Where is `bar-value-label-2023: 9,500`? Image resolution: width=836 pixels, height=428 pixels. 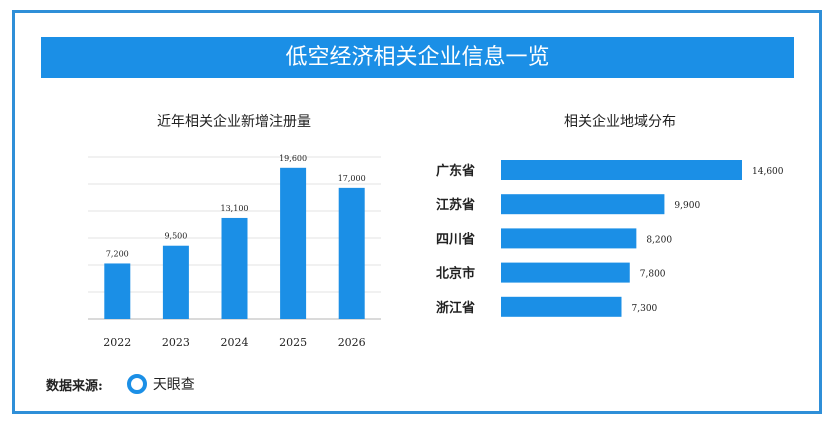 bar-value-label-2023: 9,500 is located at coordinates (175, 236).